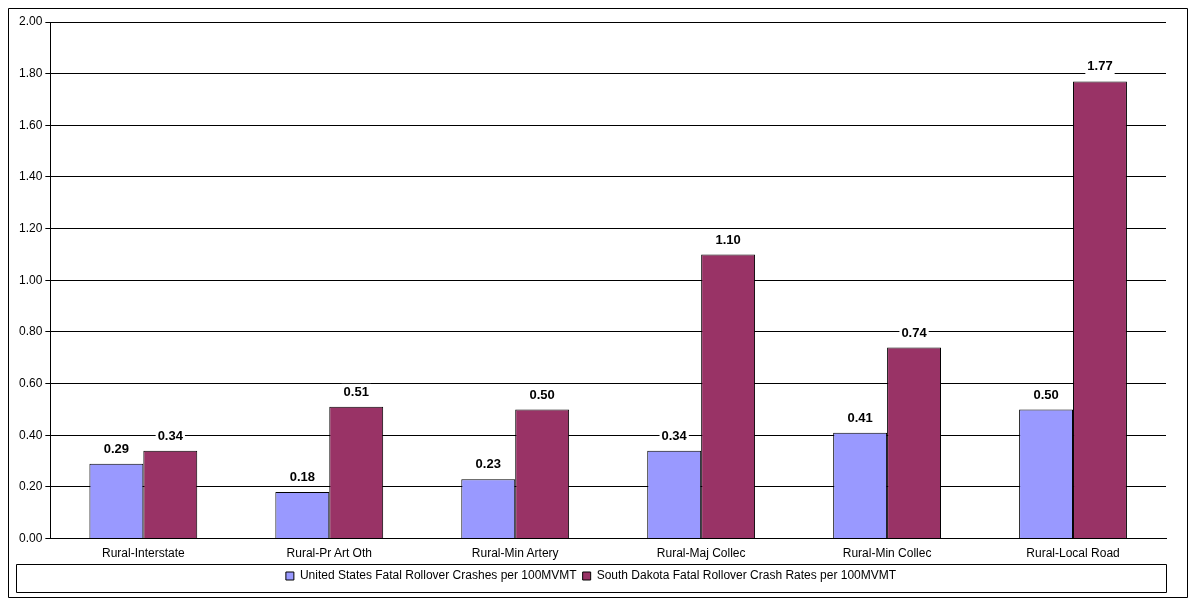  I want to click on data-label: 0.74, so click(914, 332).